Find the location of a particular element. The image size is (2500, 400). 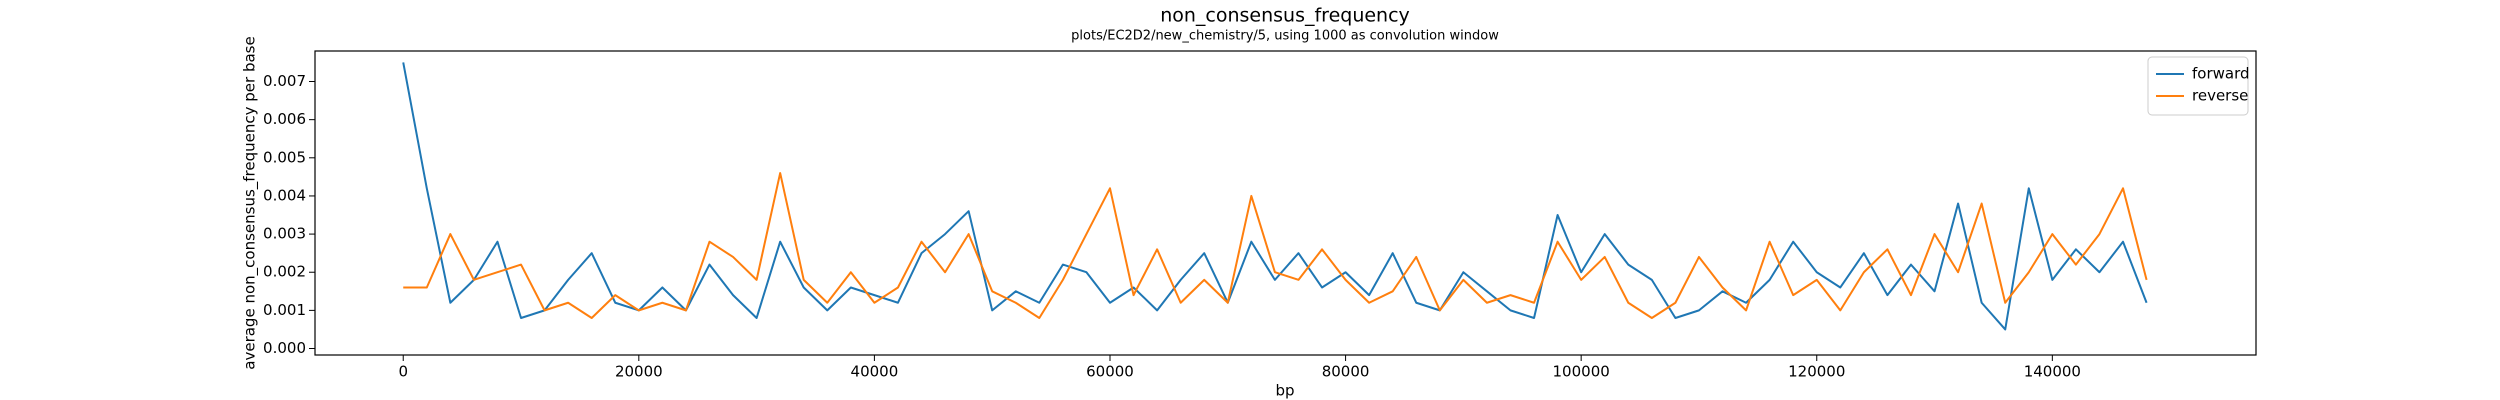

x-tick-label: 20000 is located at coordinates (639, 372).